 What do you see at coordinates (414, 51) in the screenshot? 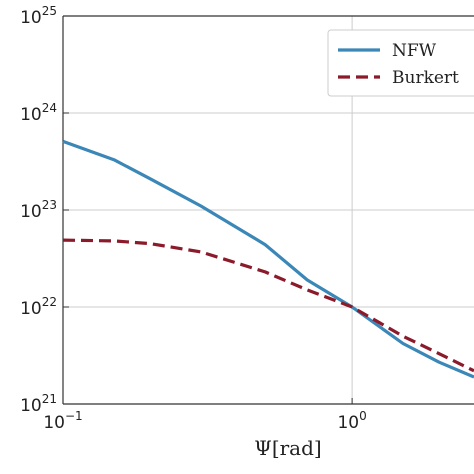
I see `legend-label: NFW` at bounding box center [414, 51].